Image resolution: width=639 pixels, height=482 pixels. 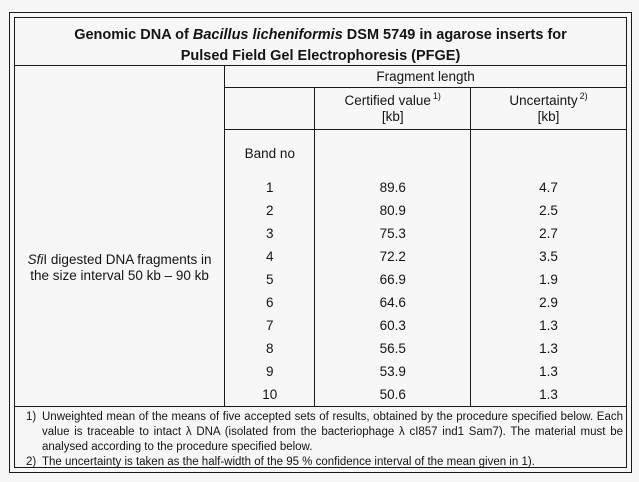 What do you see at coordinates (548, 279) in the screenshot?
I see `uncertainty-value: 1.9` at bounding box center [548, 279].